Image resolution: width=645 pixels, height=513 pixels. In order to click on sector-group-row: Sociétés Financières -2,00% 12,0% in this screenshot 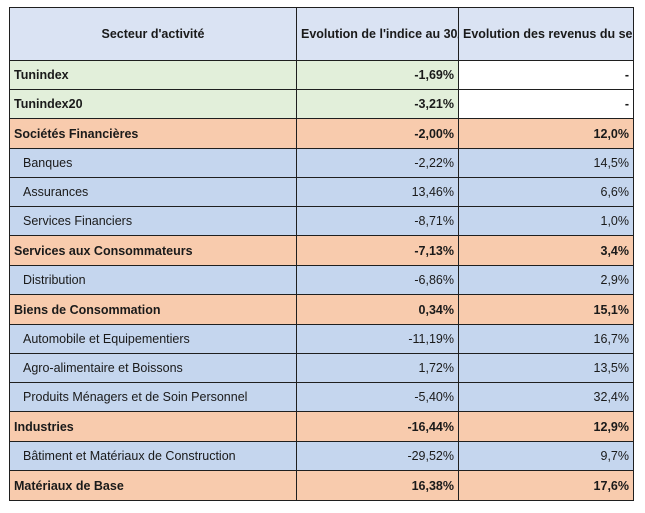, I will do `click(321, 133)`.